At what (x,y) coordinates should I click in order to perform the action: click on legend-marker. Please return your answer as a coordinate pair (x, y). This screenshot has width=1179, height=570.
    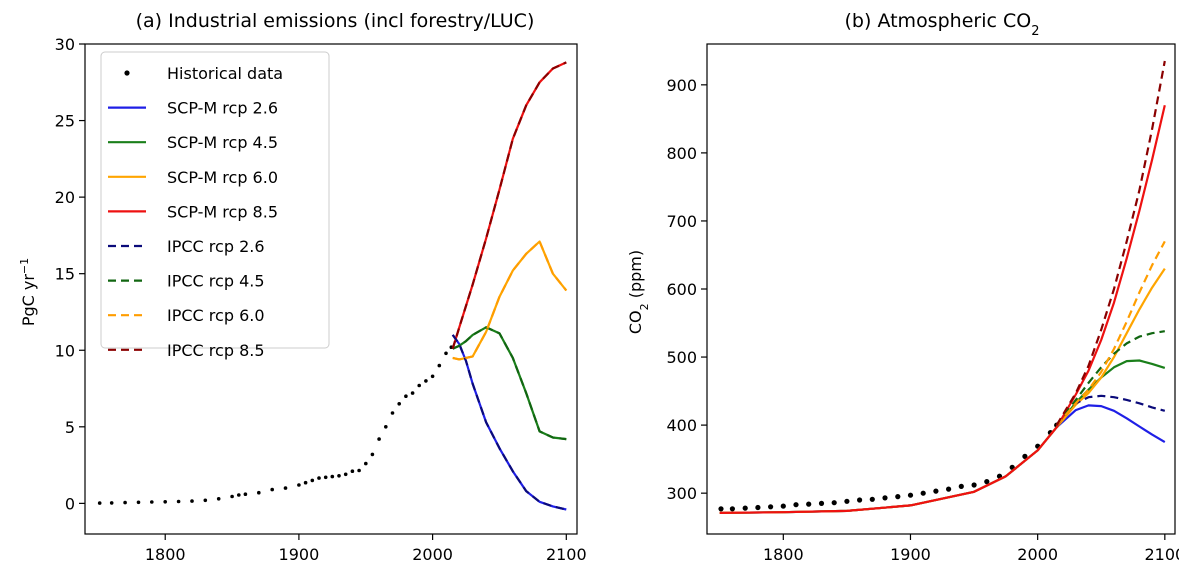
    Looking at the image, I should click on (127, 73).